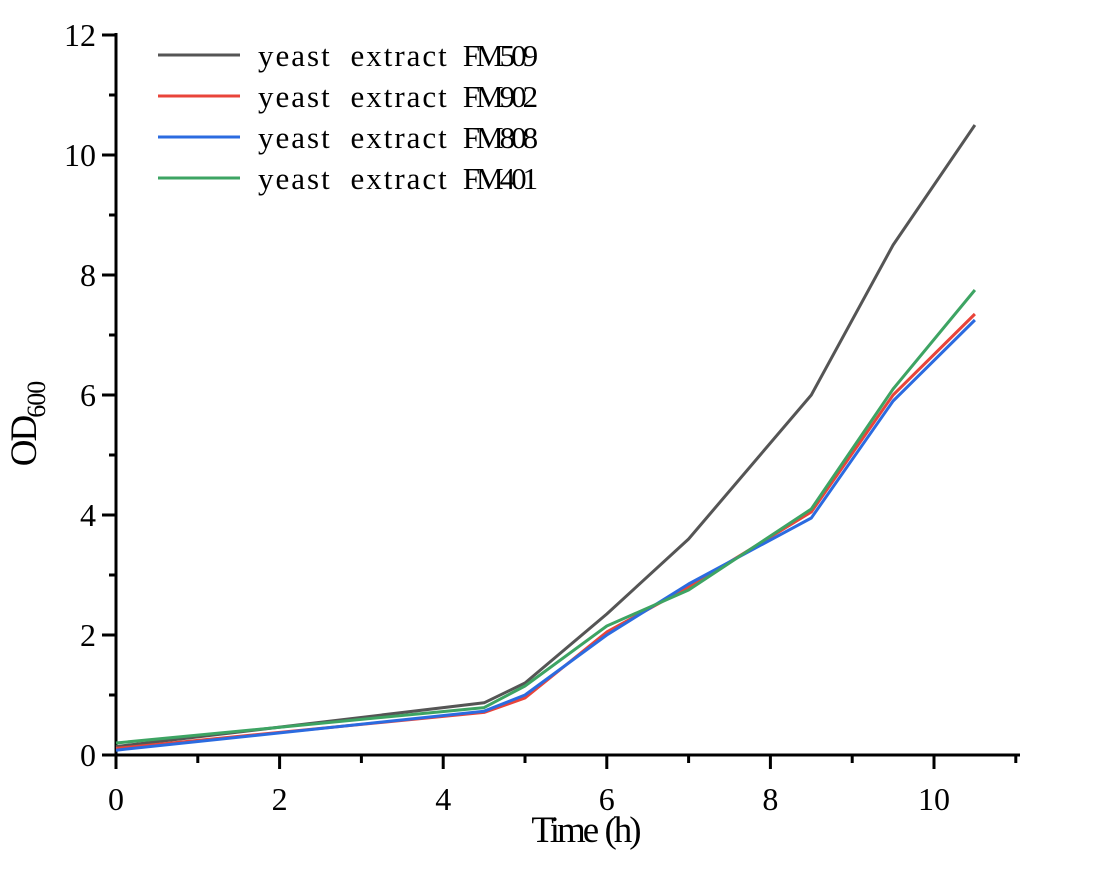 The width and height of the screenshot is (1104, 878). What do you see at coordinates (80, 35) in the screenshot?
I see `y-tick-label-12: 12` at bounding box center [80, 35].